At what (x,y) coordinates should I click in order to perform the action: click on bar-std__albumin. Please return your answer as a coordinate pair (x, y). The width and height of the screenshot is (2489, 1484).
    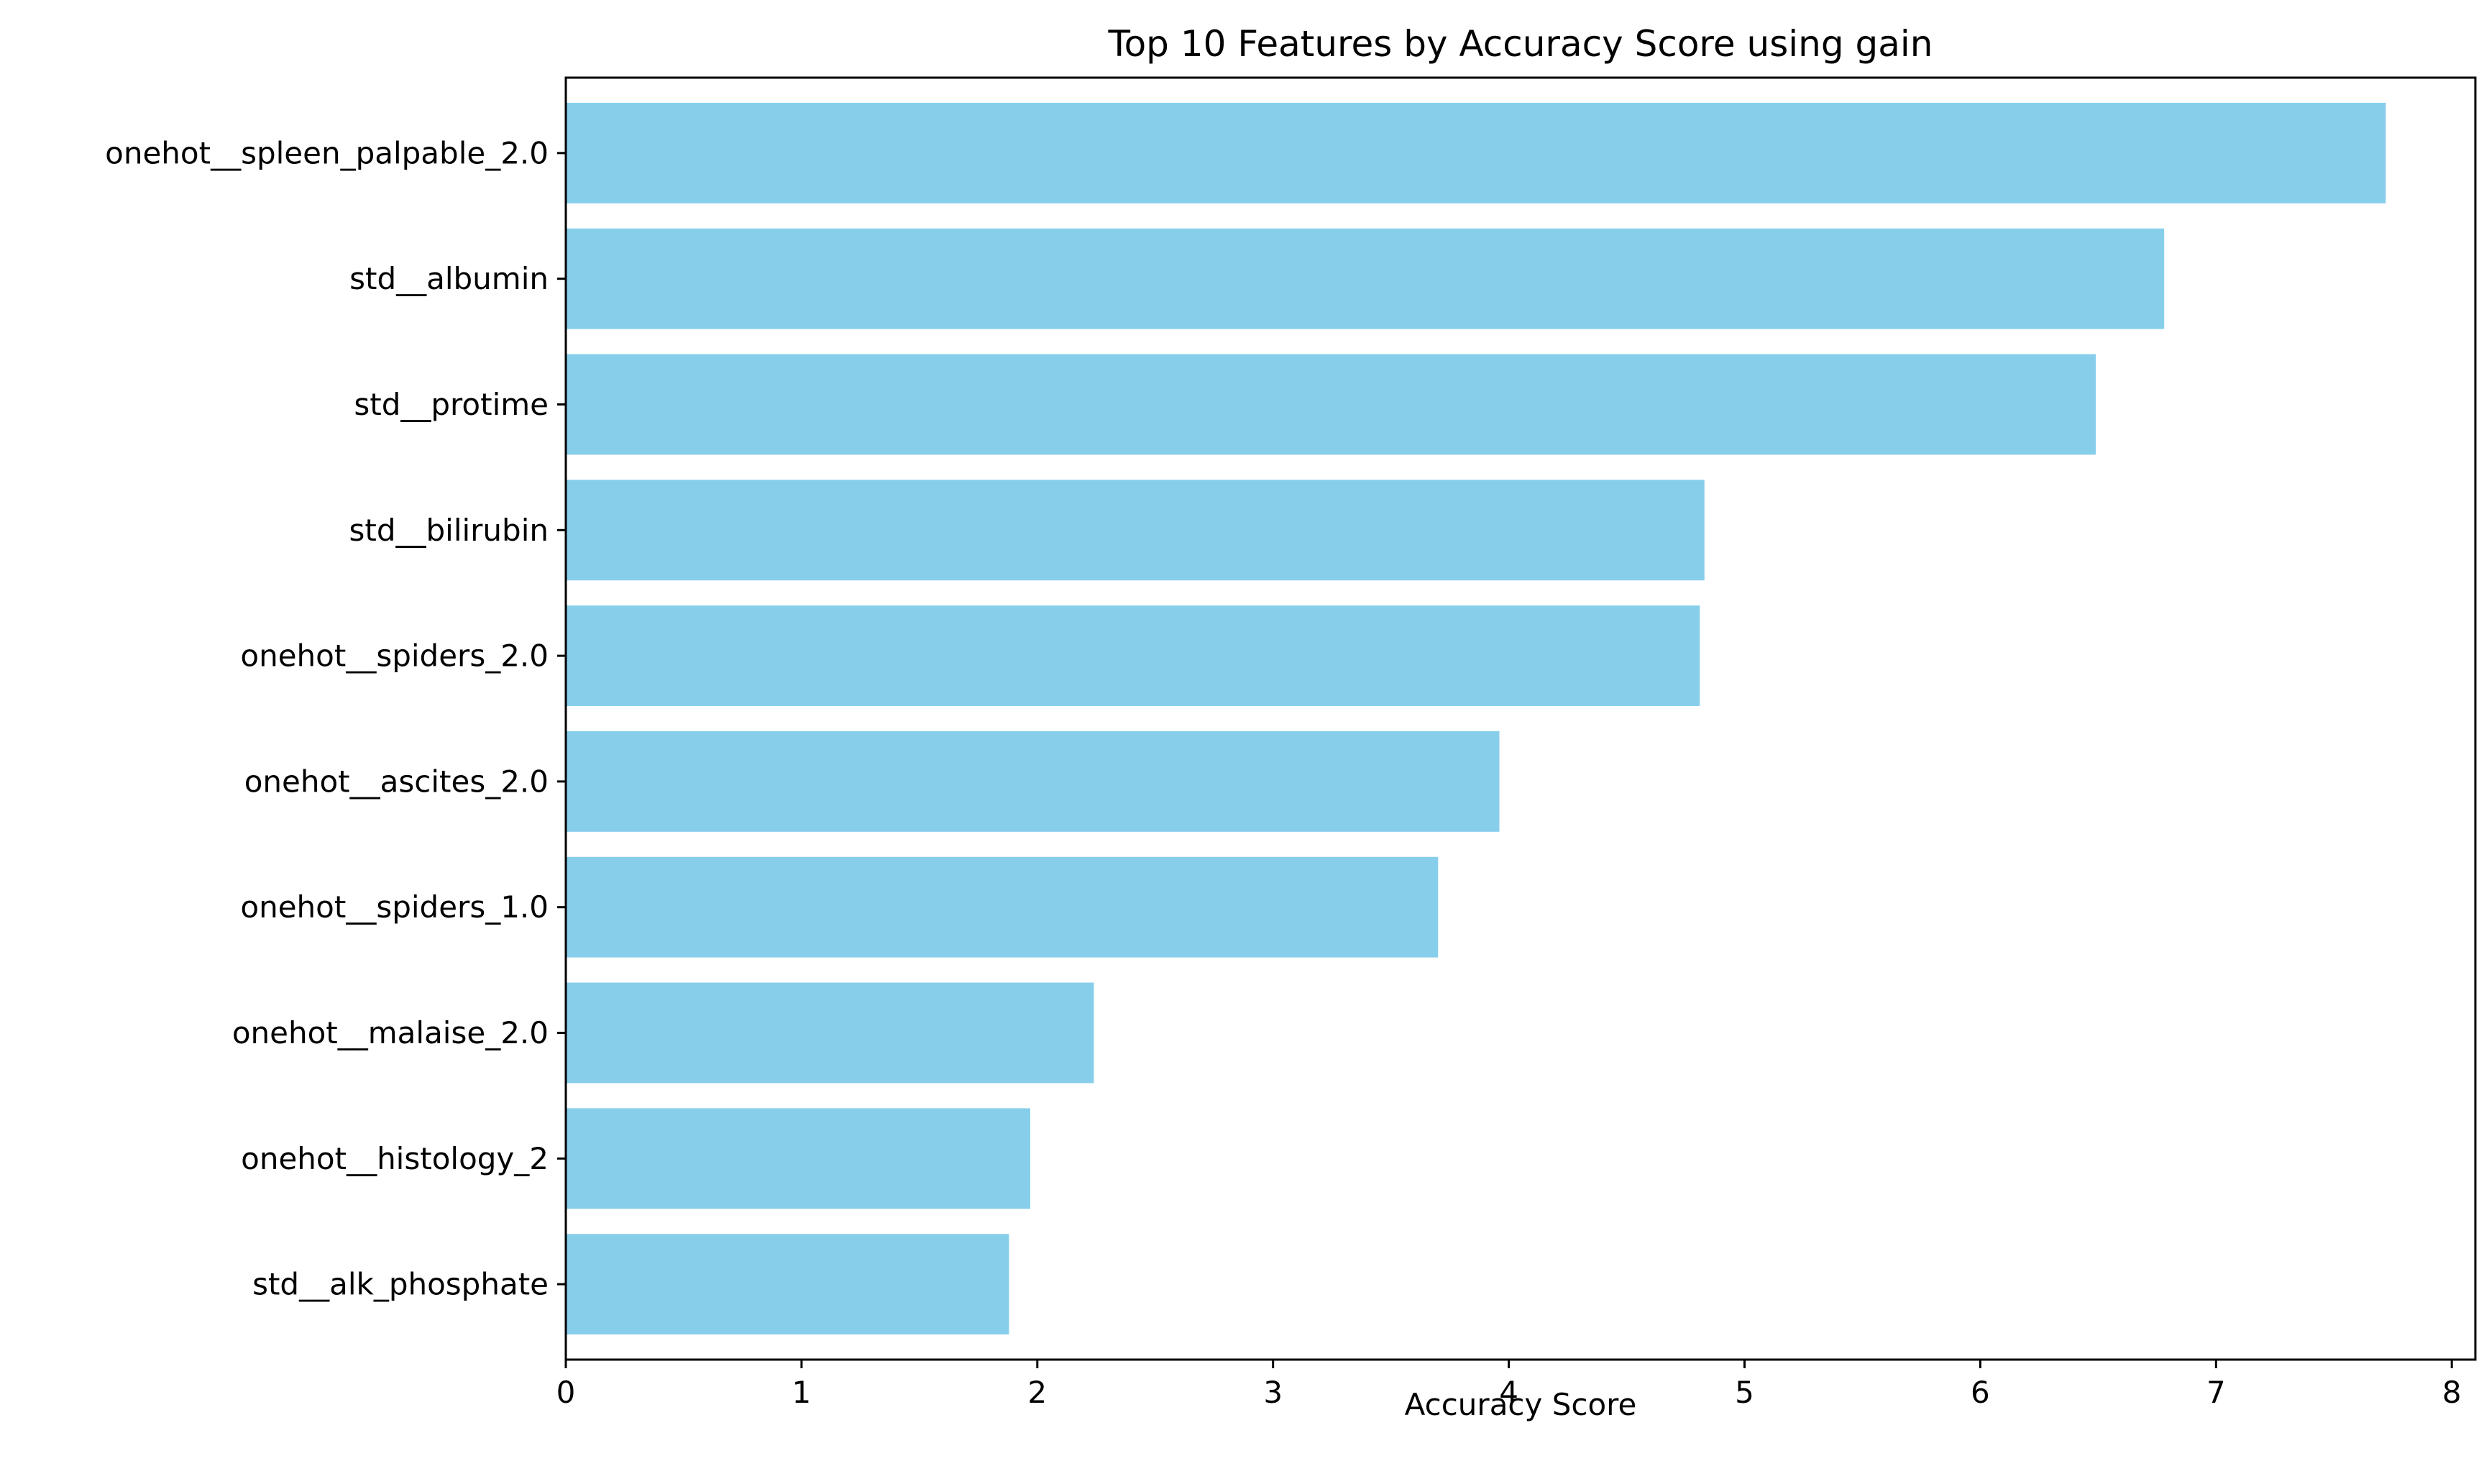
    Looking at the image, I should click on (1365, 278).